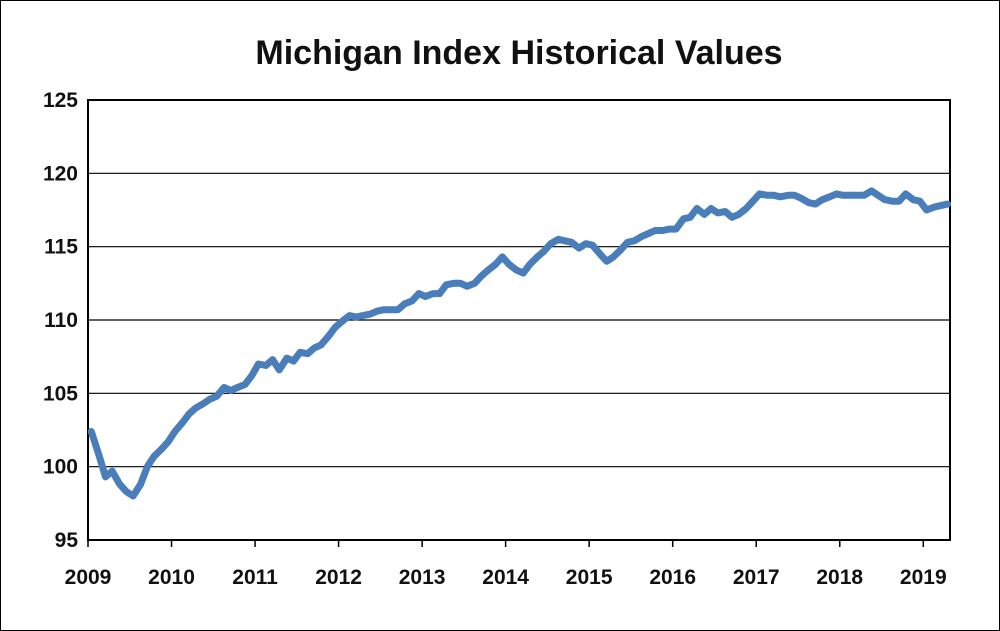  What do you see at coordinates (171, 577) in the screenshot?
I see `x-tick-label: 2010` at bounding box center [171, 577].